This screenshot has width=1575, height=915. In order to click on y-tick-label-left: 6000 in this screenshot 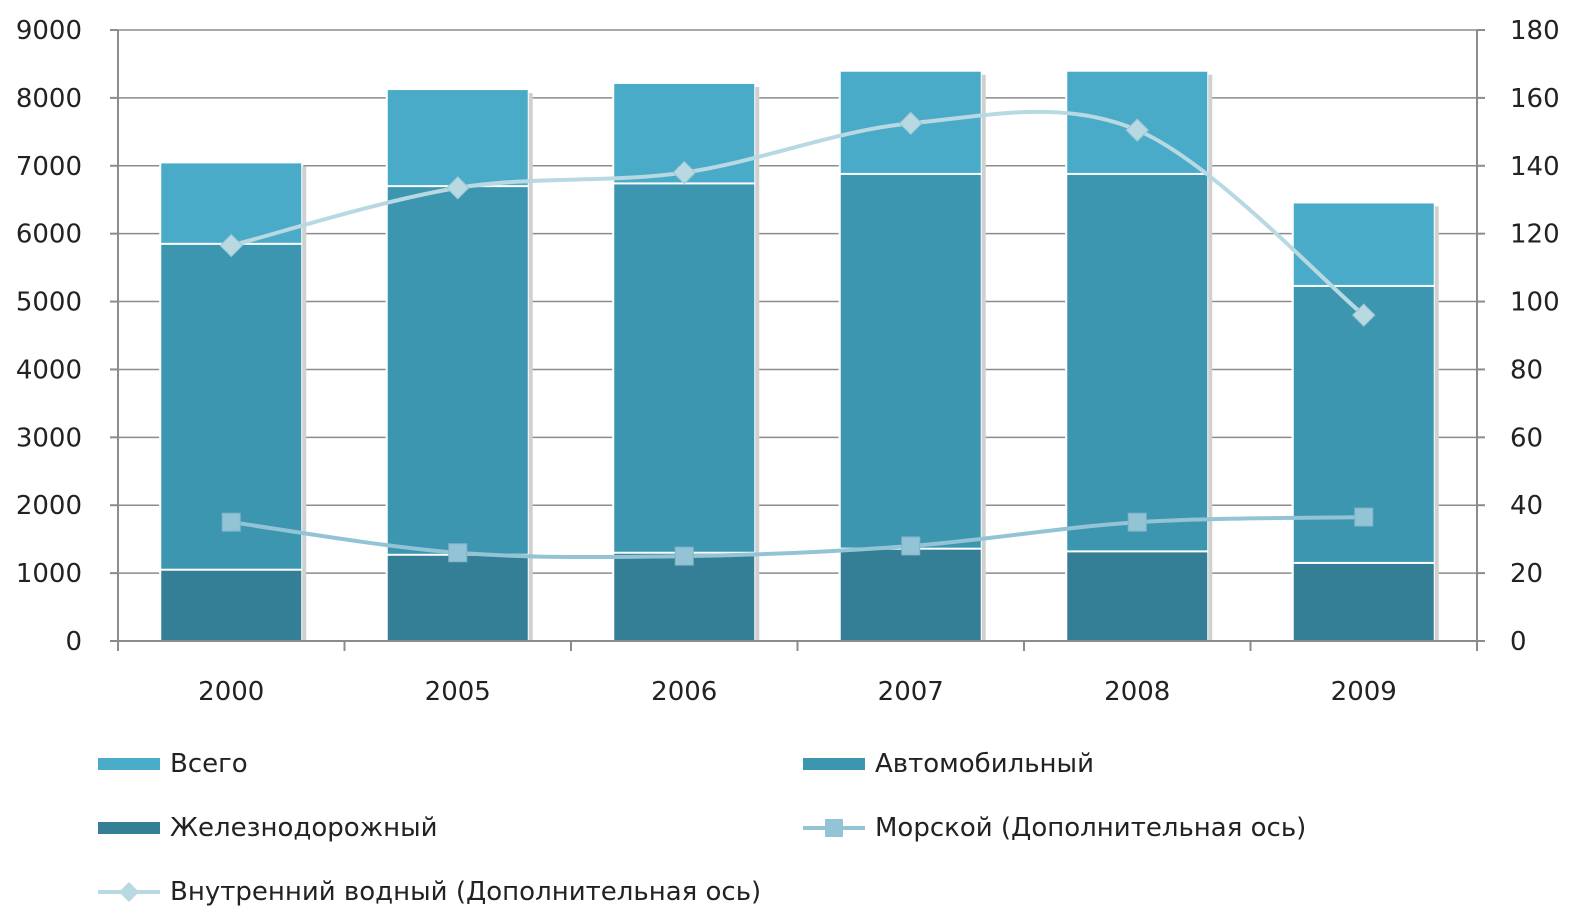, I will do `click(49, 235)`.